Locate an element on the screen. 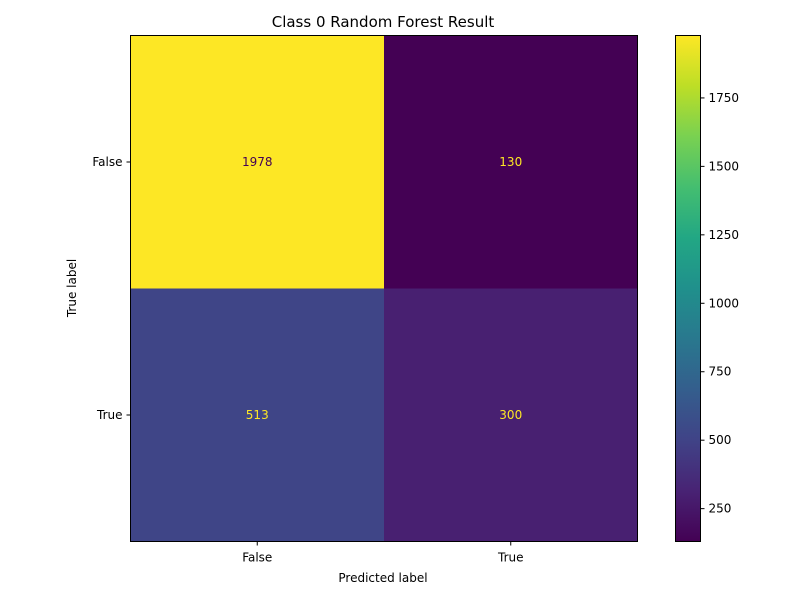 The width and height of the screenshot is (800, 600). x-tick-label: False is located at coordinates (257, 558).